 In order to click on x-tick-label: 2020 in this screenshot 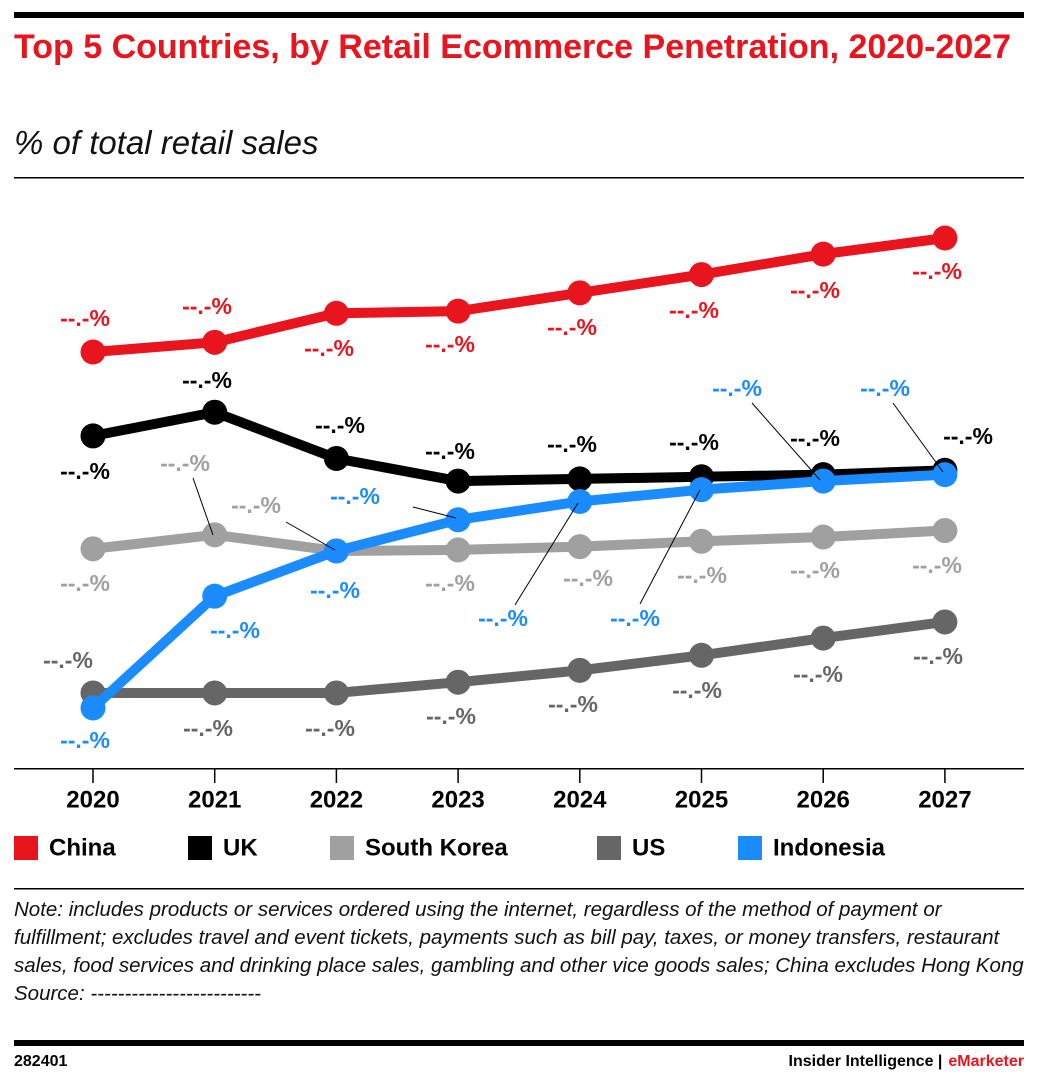, I will do `click(92, 799)`.